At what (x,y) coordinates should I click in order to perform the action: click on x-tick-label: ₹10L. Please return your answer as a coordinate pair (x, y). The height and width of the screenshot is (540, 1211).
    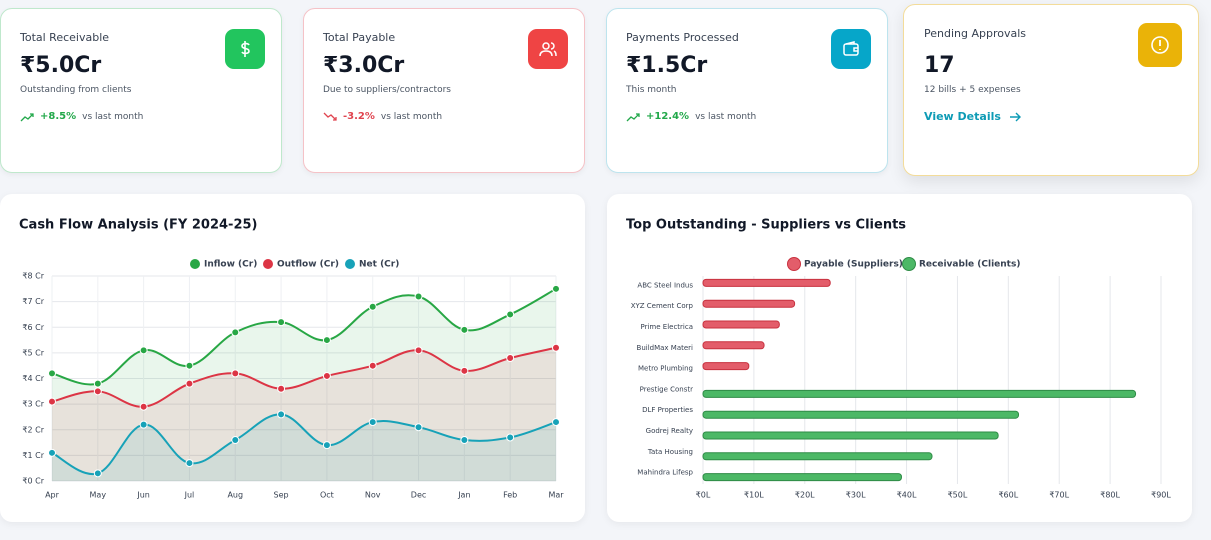
    Looking at the image, I should click on (754, 495).